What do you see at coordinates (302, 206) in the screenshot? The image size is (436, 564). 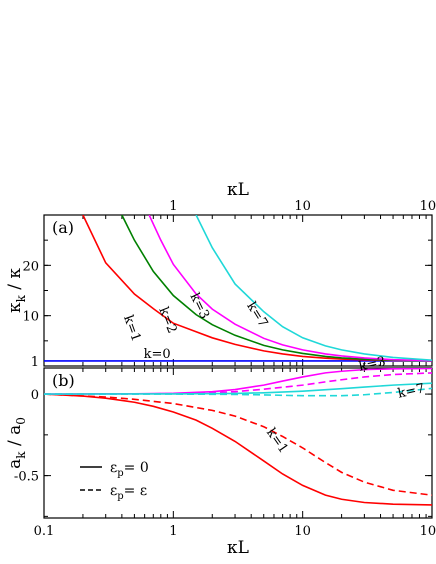 I see `top-tick-label: 10` at bounding box center [302, 206].